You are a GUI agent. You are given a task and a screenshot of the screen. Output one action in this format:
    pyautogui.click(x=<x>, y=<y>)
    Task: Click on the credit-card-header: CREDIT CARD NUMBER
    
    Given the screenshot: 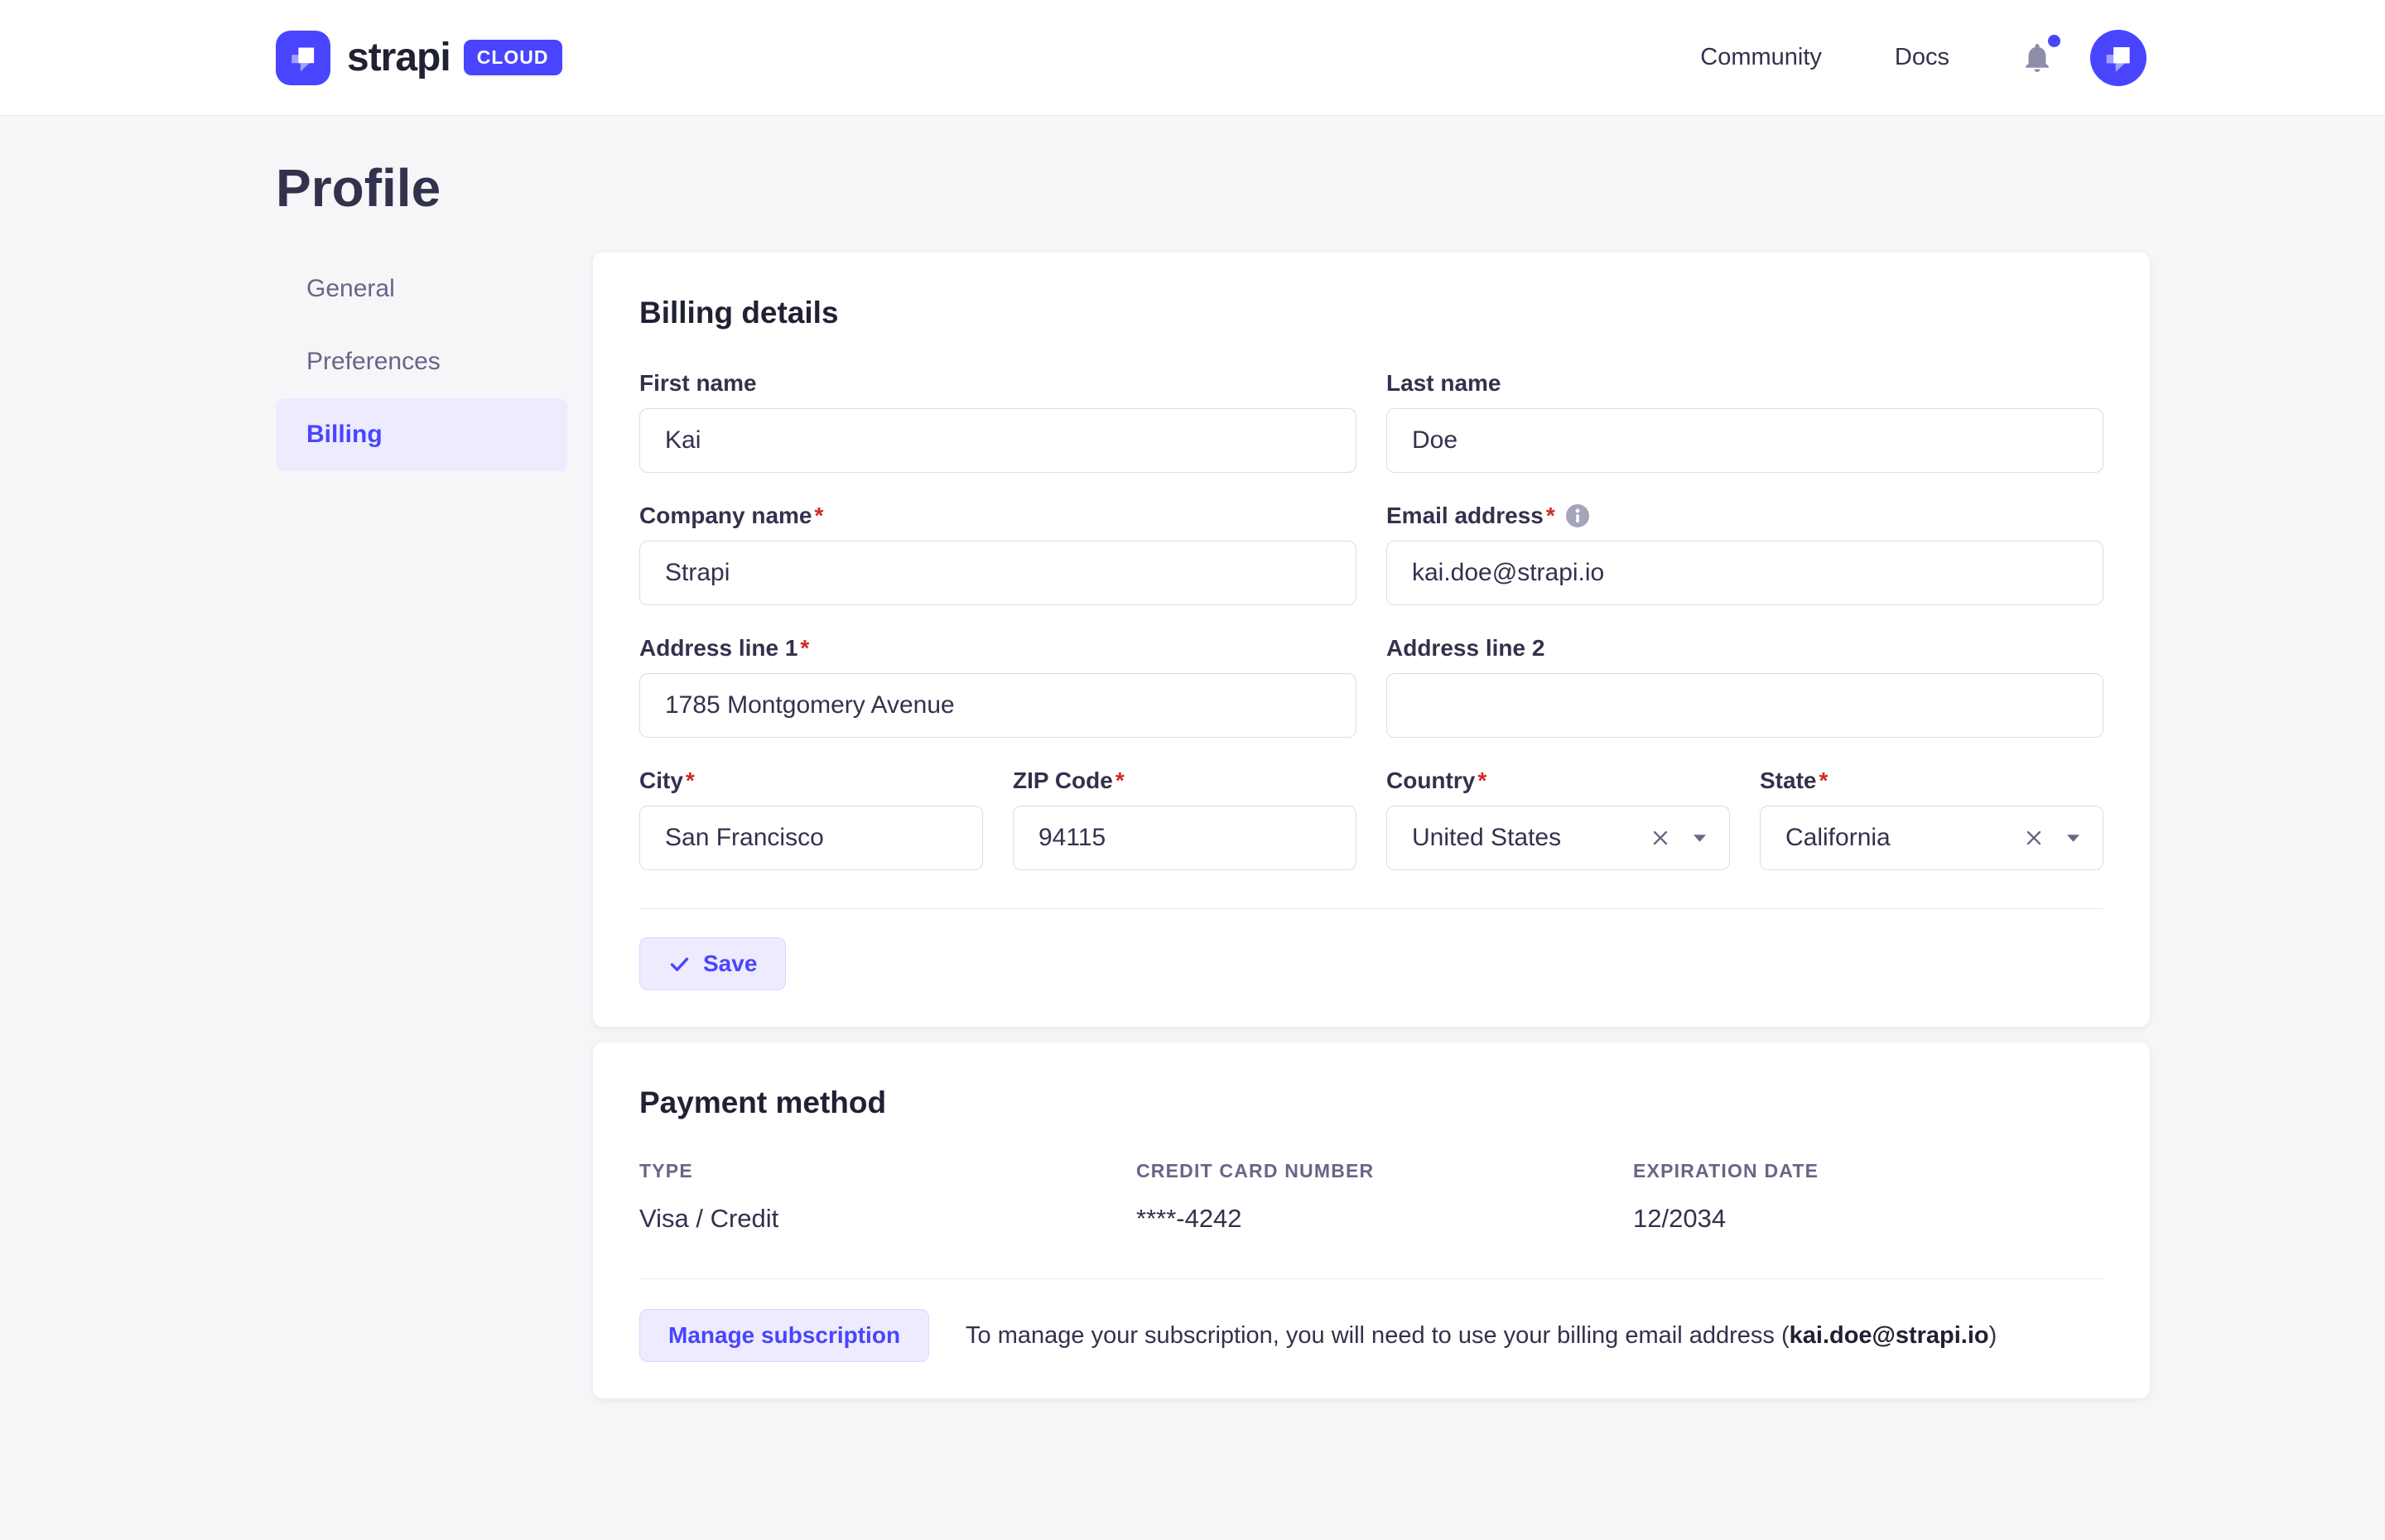 What is the action you would take?
    pyautogui.click(x=1255, y=1171)
    